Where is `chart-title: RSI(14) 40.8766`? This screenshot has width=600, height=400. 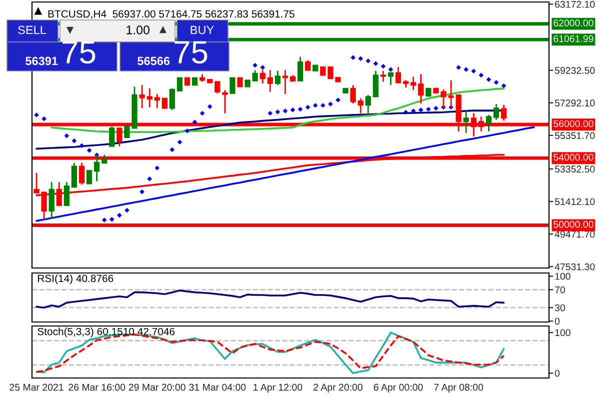 chart-title: RSI(14) 40.8766 is located at coordinates (76, 279).